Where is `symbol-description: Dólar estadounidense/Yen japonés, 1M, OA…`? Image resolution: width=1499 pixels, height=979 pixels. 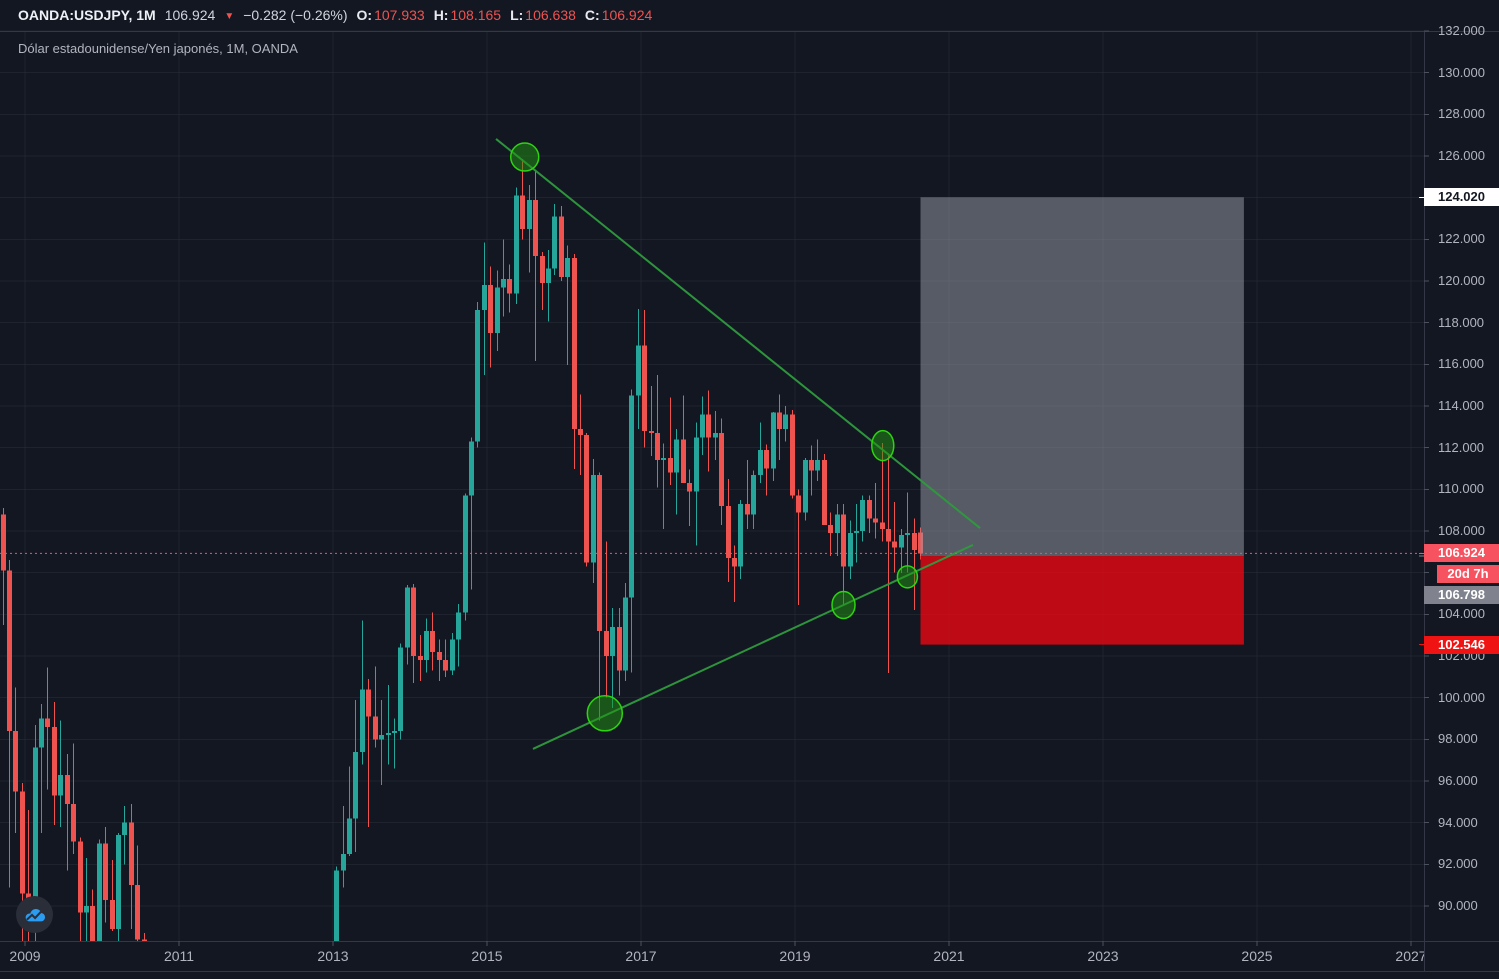
symbol-description: Dólar estadounidense/Yen japonés, 1M, OA… is located at coordinates (158, 48).